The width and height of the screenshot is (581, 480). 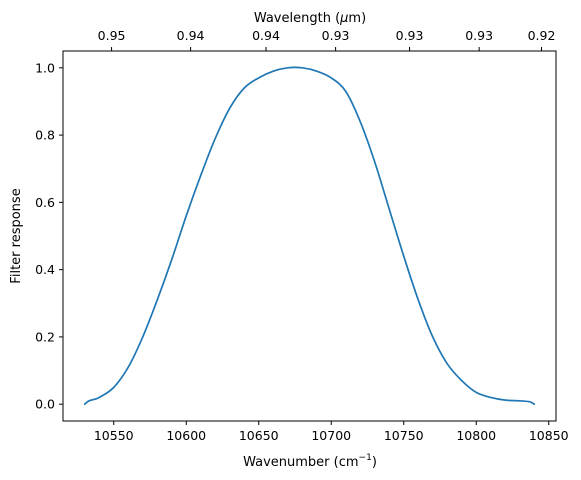 I want to click on bottom-x-axis-ticks: 10550 10600 10650 10700 10750 10800 10850, so click(x=331, y=432).